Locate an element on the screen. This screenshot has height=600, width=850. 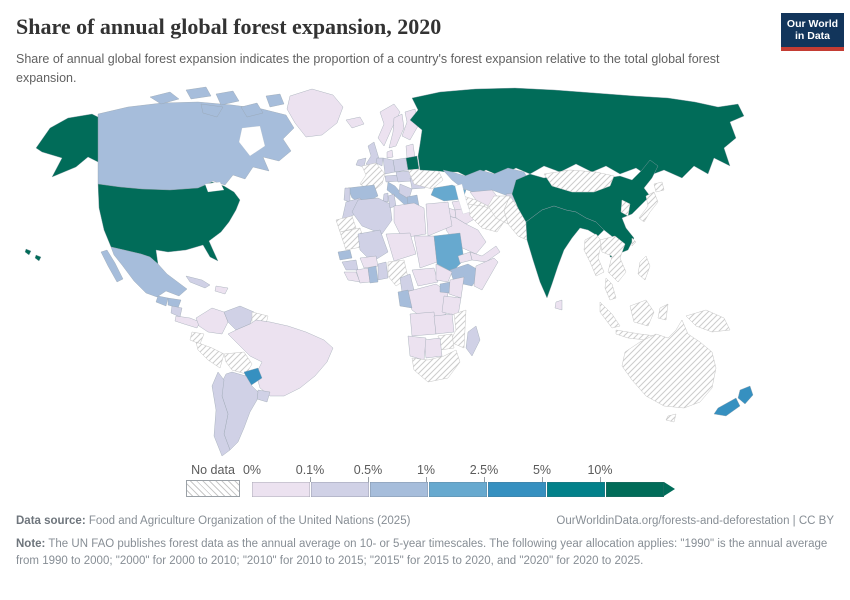
country-australia is located at coordinates (669, 364).